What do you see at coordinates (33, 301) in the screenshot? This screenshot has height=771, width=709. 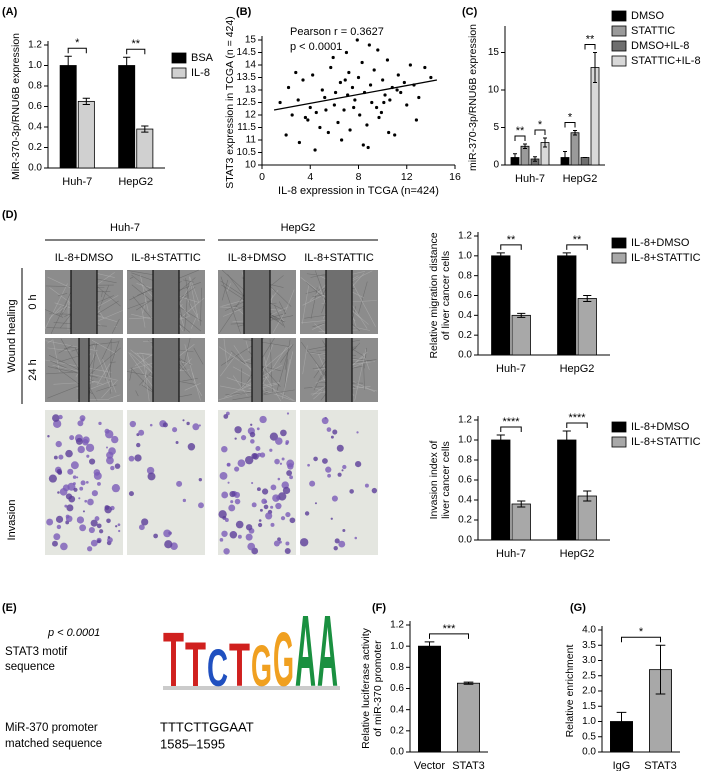 I see `time-label: 0 h` at bounding box center [33, 301].